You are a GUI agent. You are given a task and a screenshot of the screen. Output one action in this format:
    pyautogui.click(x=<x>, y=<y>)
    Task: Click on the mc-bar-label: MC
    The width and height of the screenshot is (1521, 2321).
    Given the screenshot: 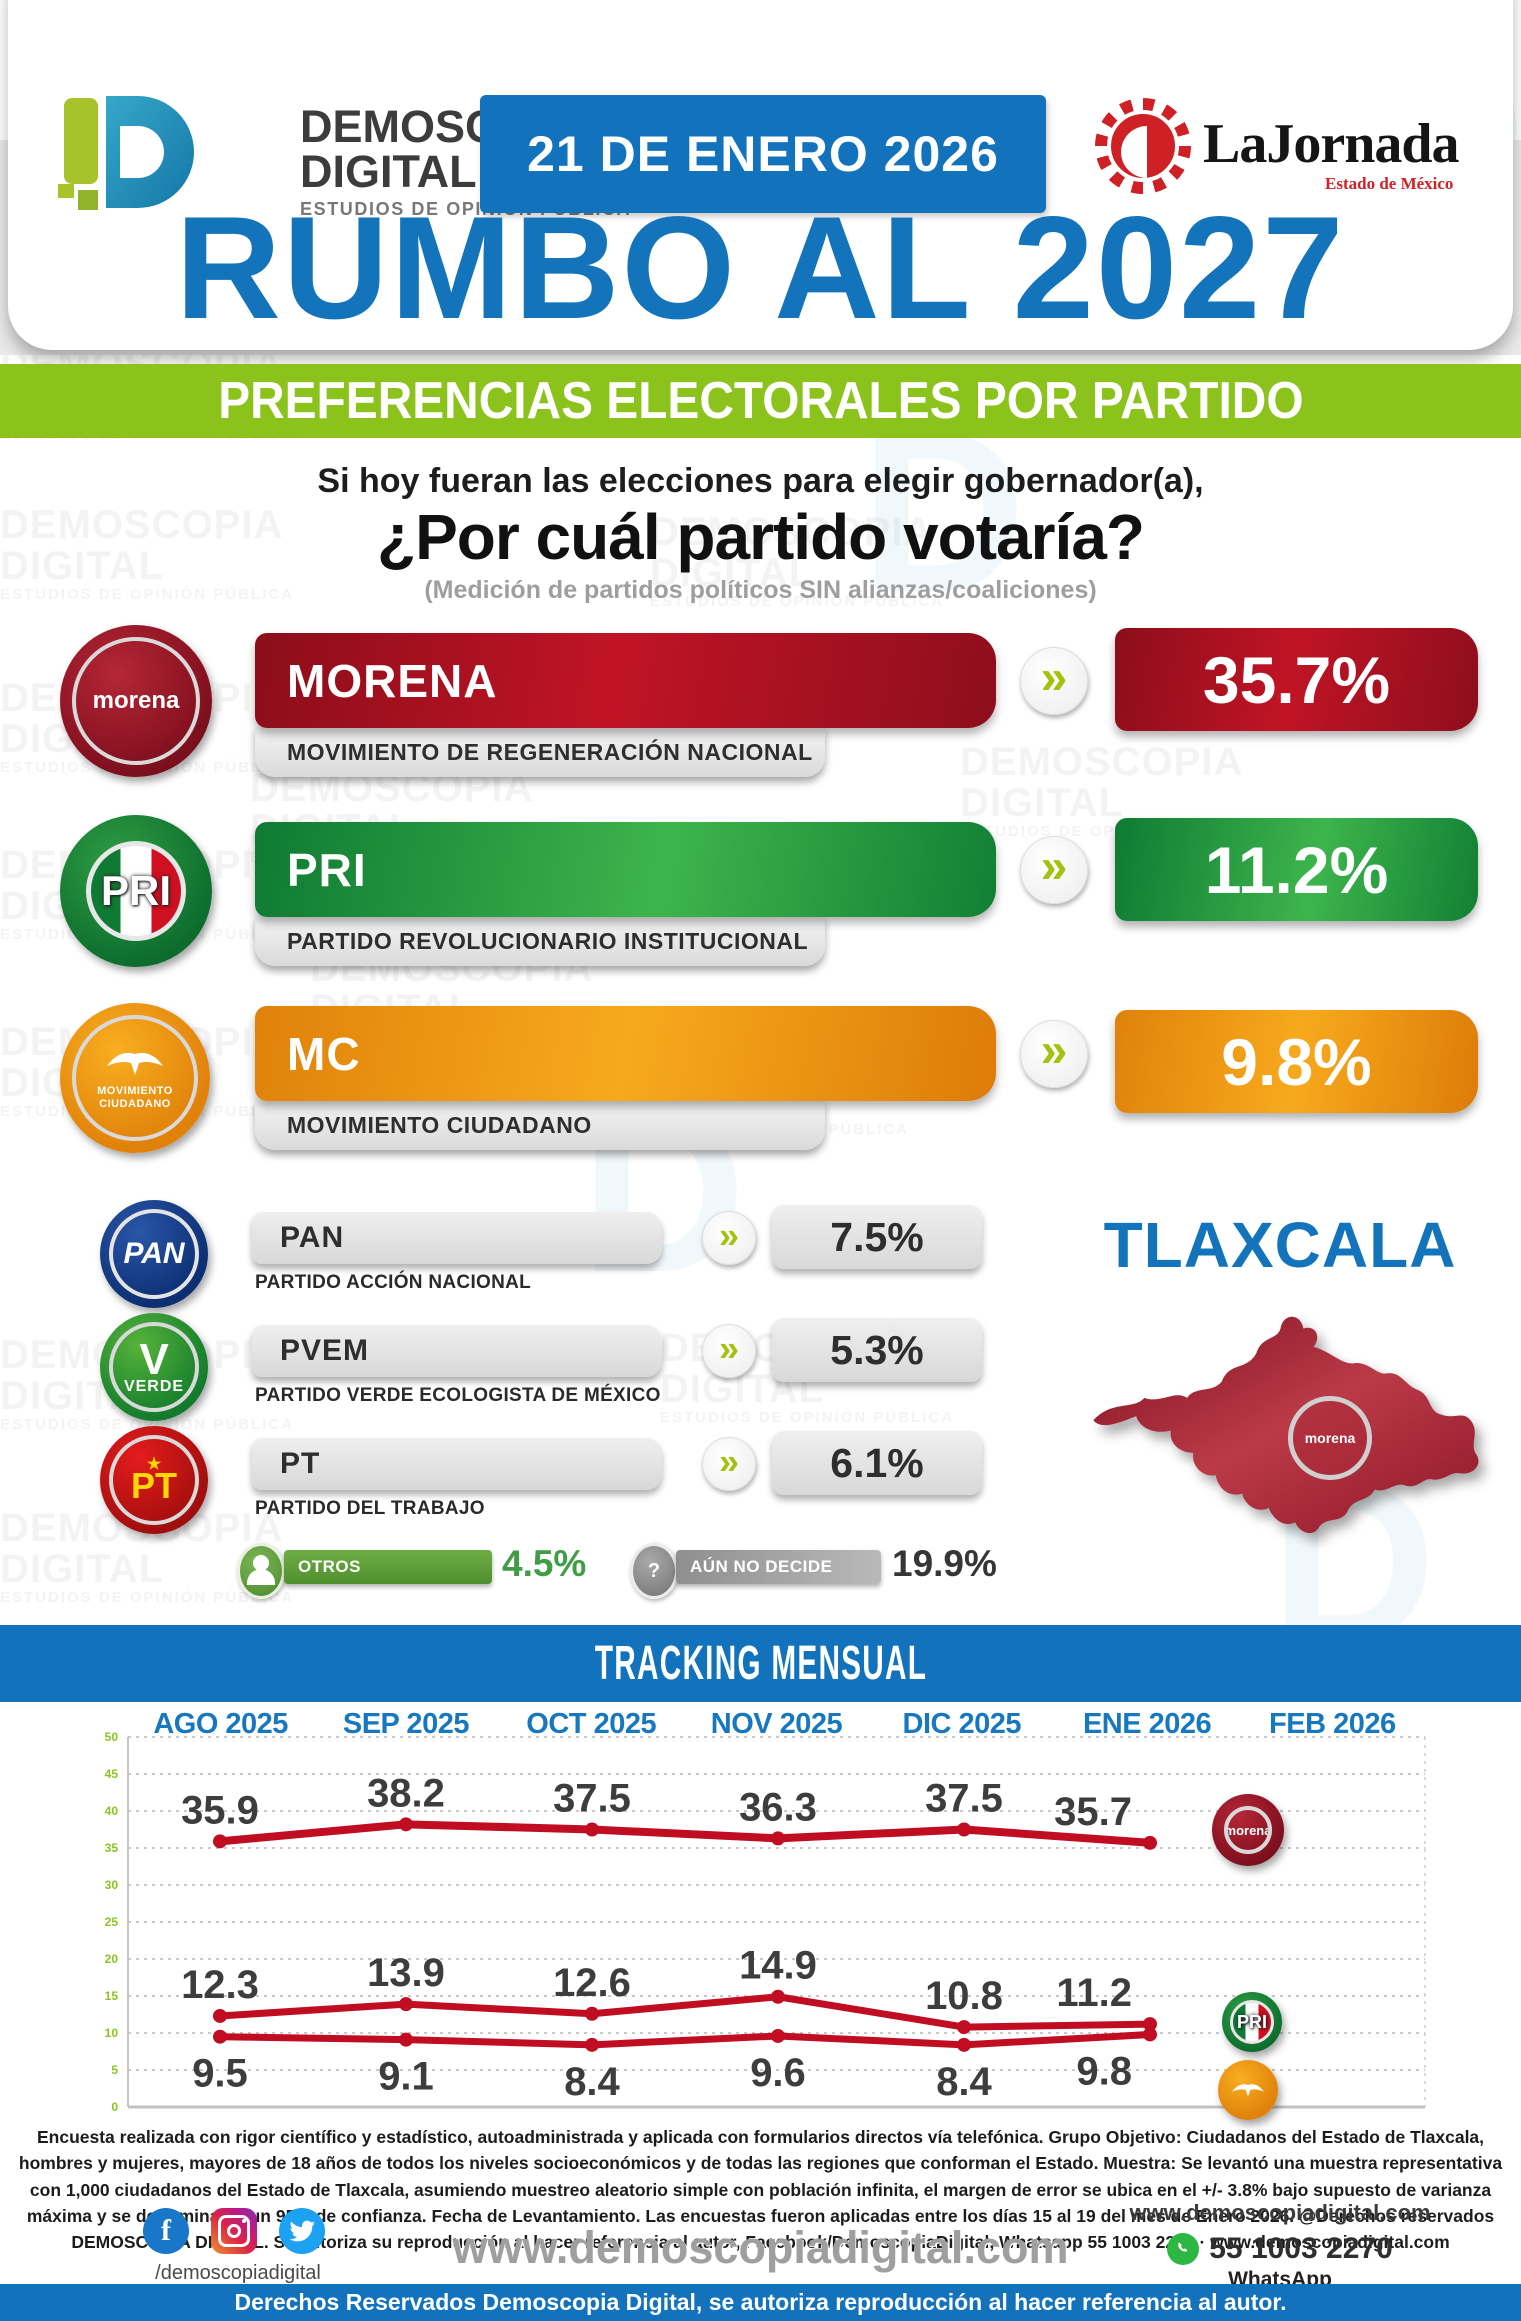 What is the action you would take?
    pyautogui.click(x=324, y=1053)
    